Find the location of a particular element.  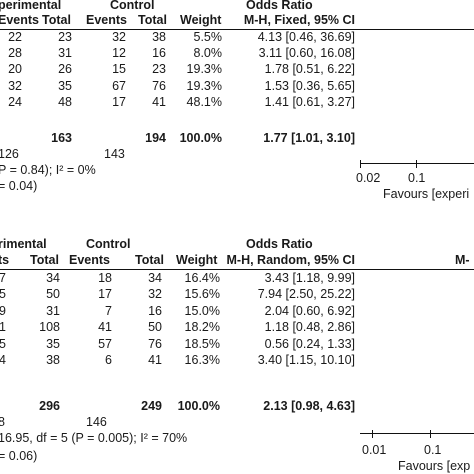

total-n-control: 194 is located at coordinates (155, 138).